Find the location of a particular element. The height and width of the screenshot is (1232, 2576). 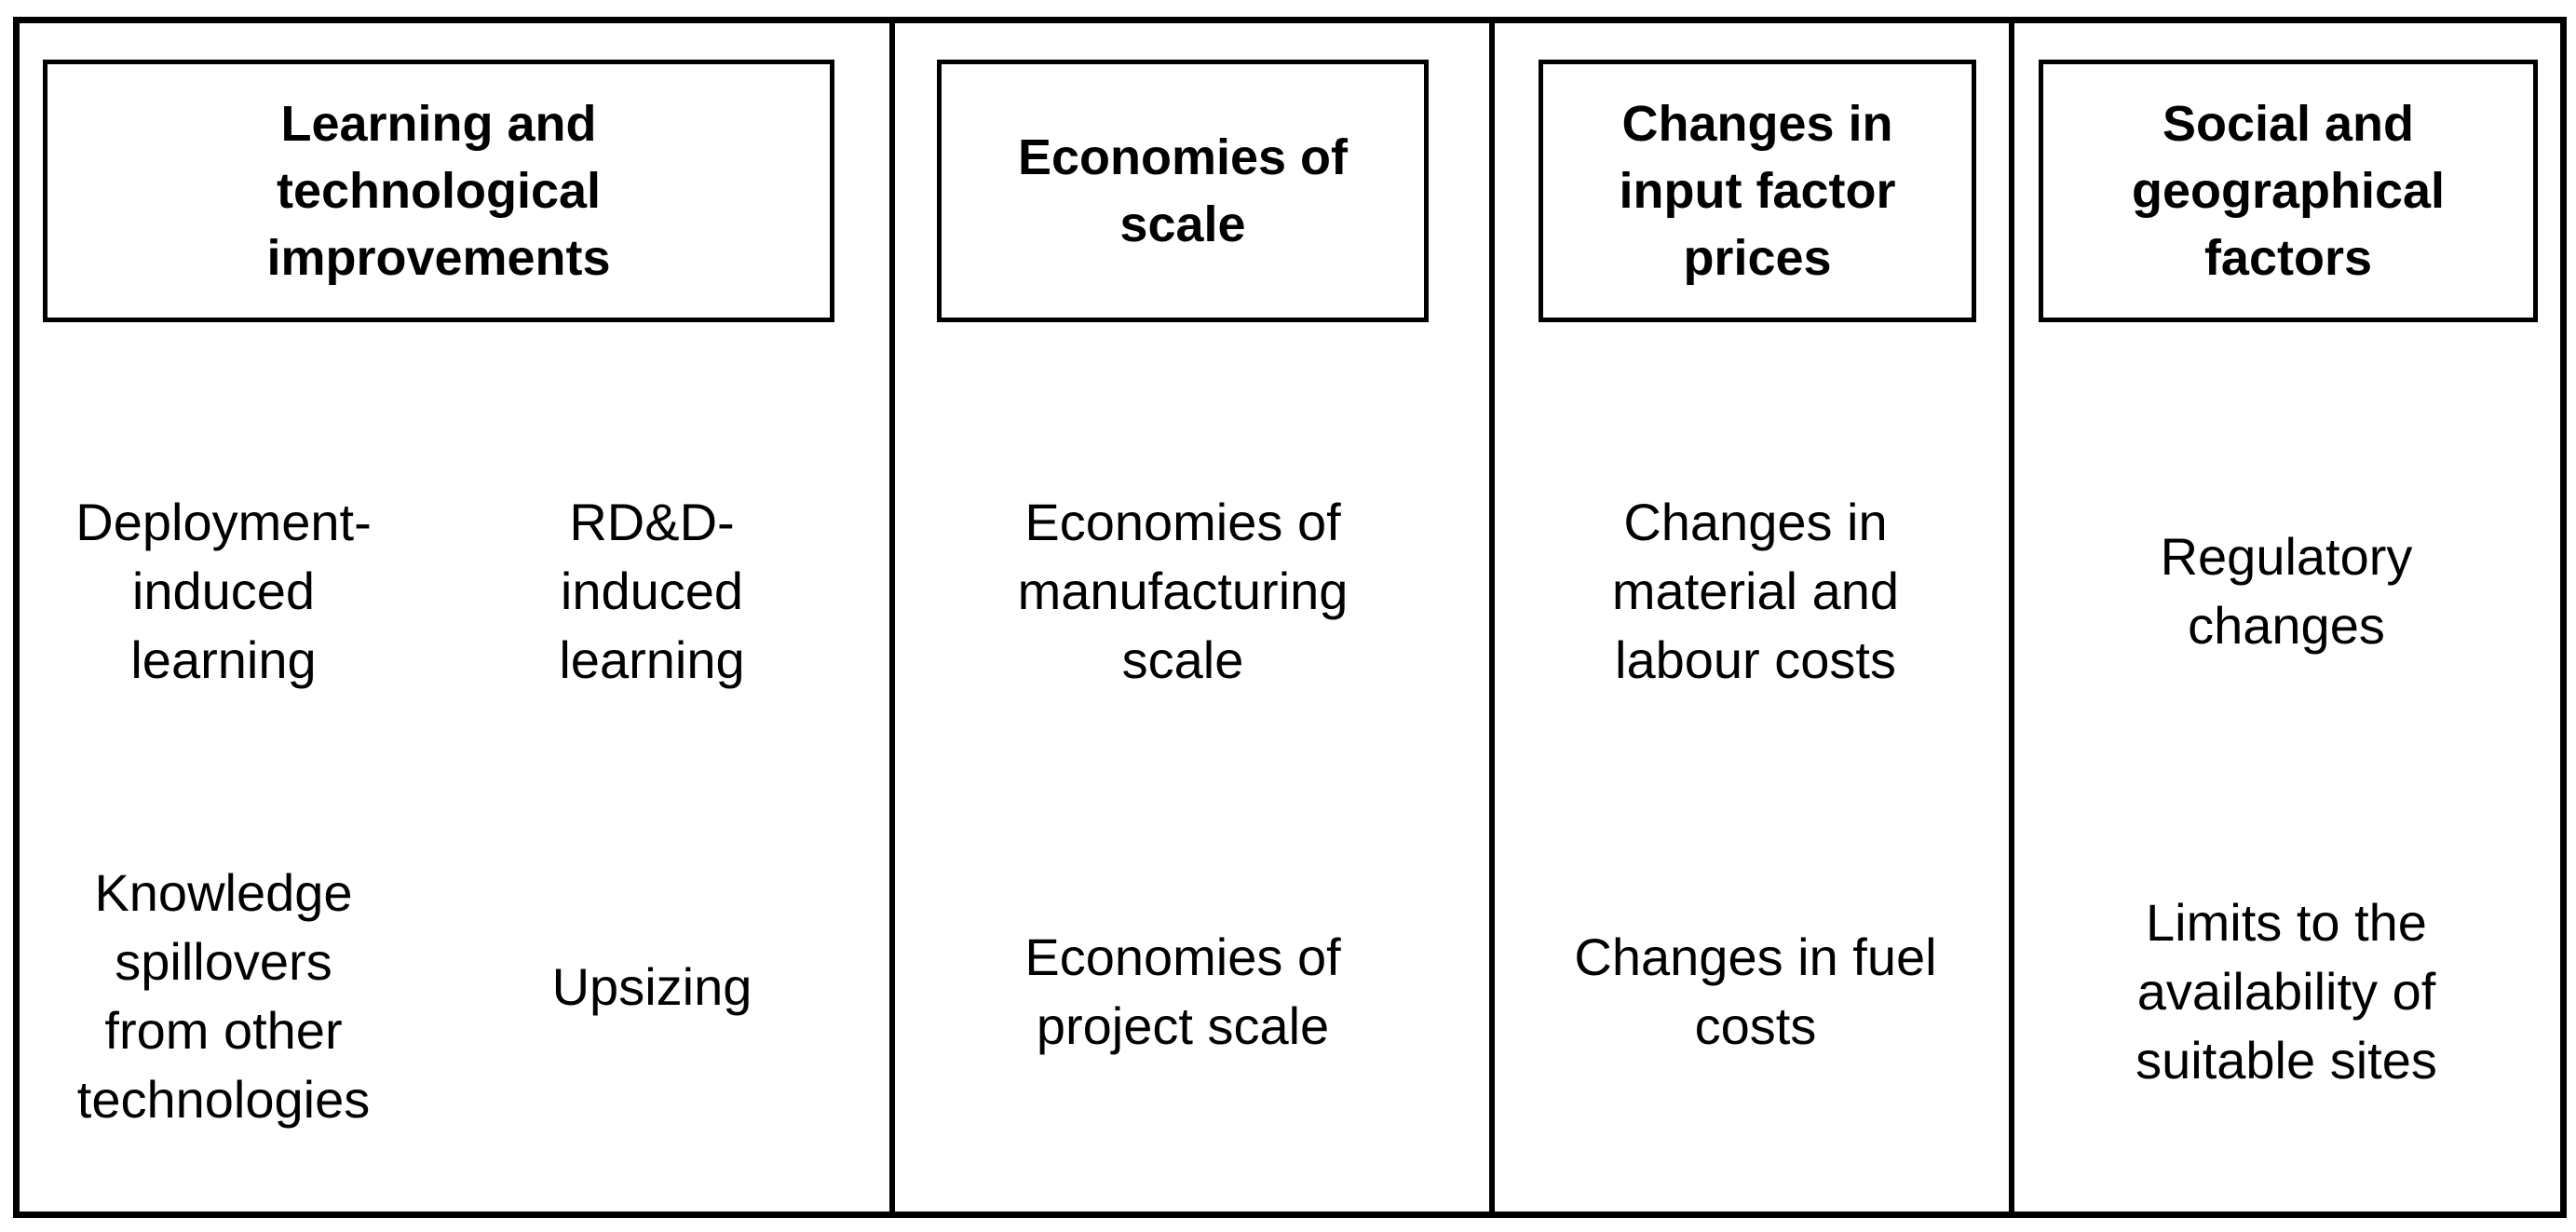

header-learning: Learning and technological improvements is located at coordinates (438, 191).